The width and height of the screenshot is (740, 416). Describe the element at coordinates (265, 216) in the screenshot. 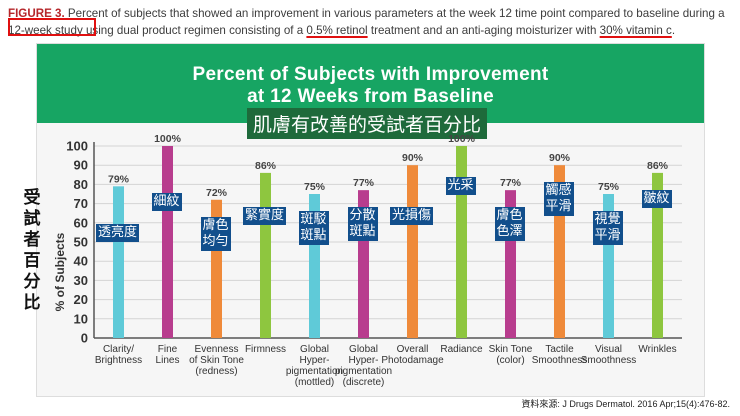

I see `bar-label-chinese: 緊實度` at that location.